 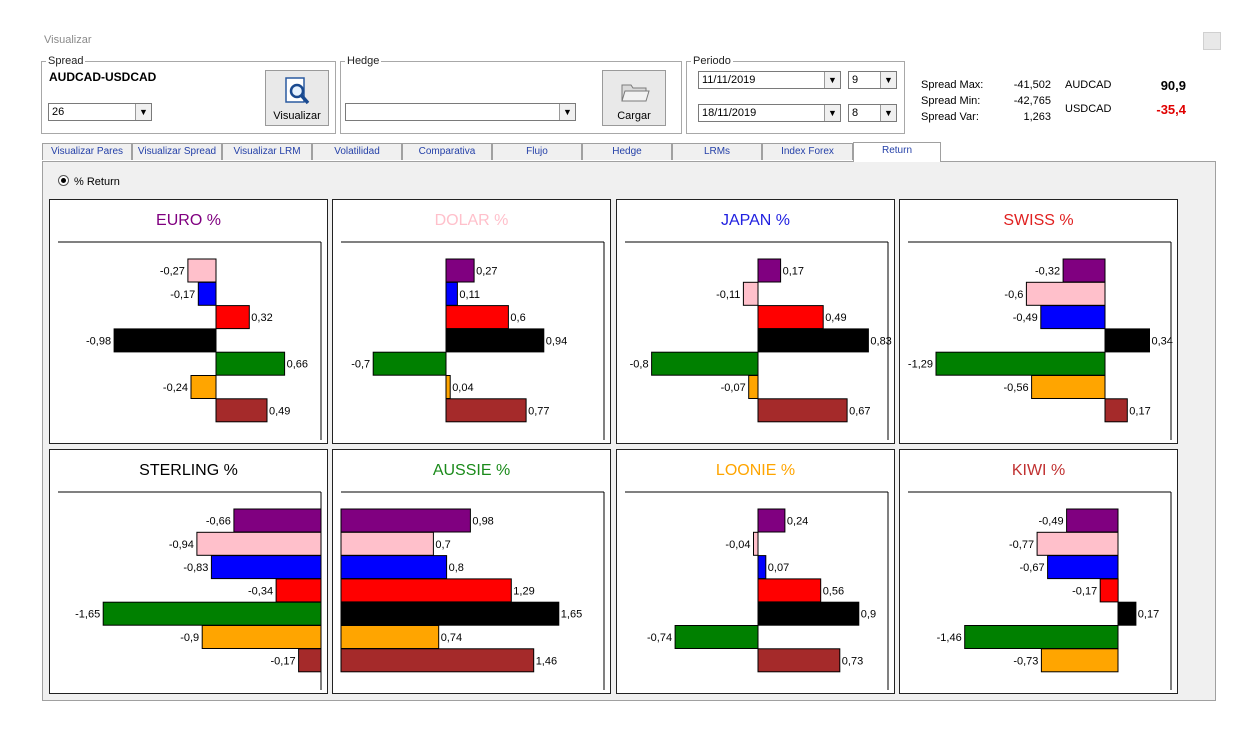 I want to click on hour-from-select: 9 ▼, so click(x=872, y=80).